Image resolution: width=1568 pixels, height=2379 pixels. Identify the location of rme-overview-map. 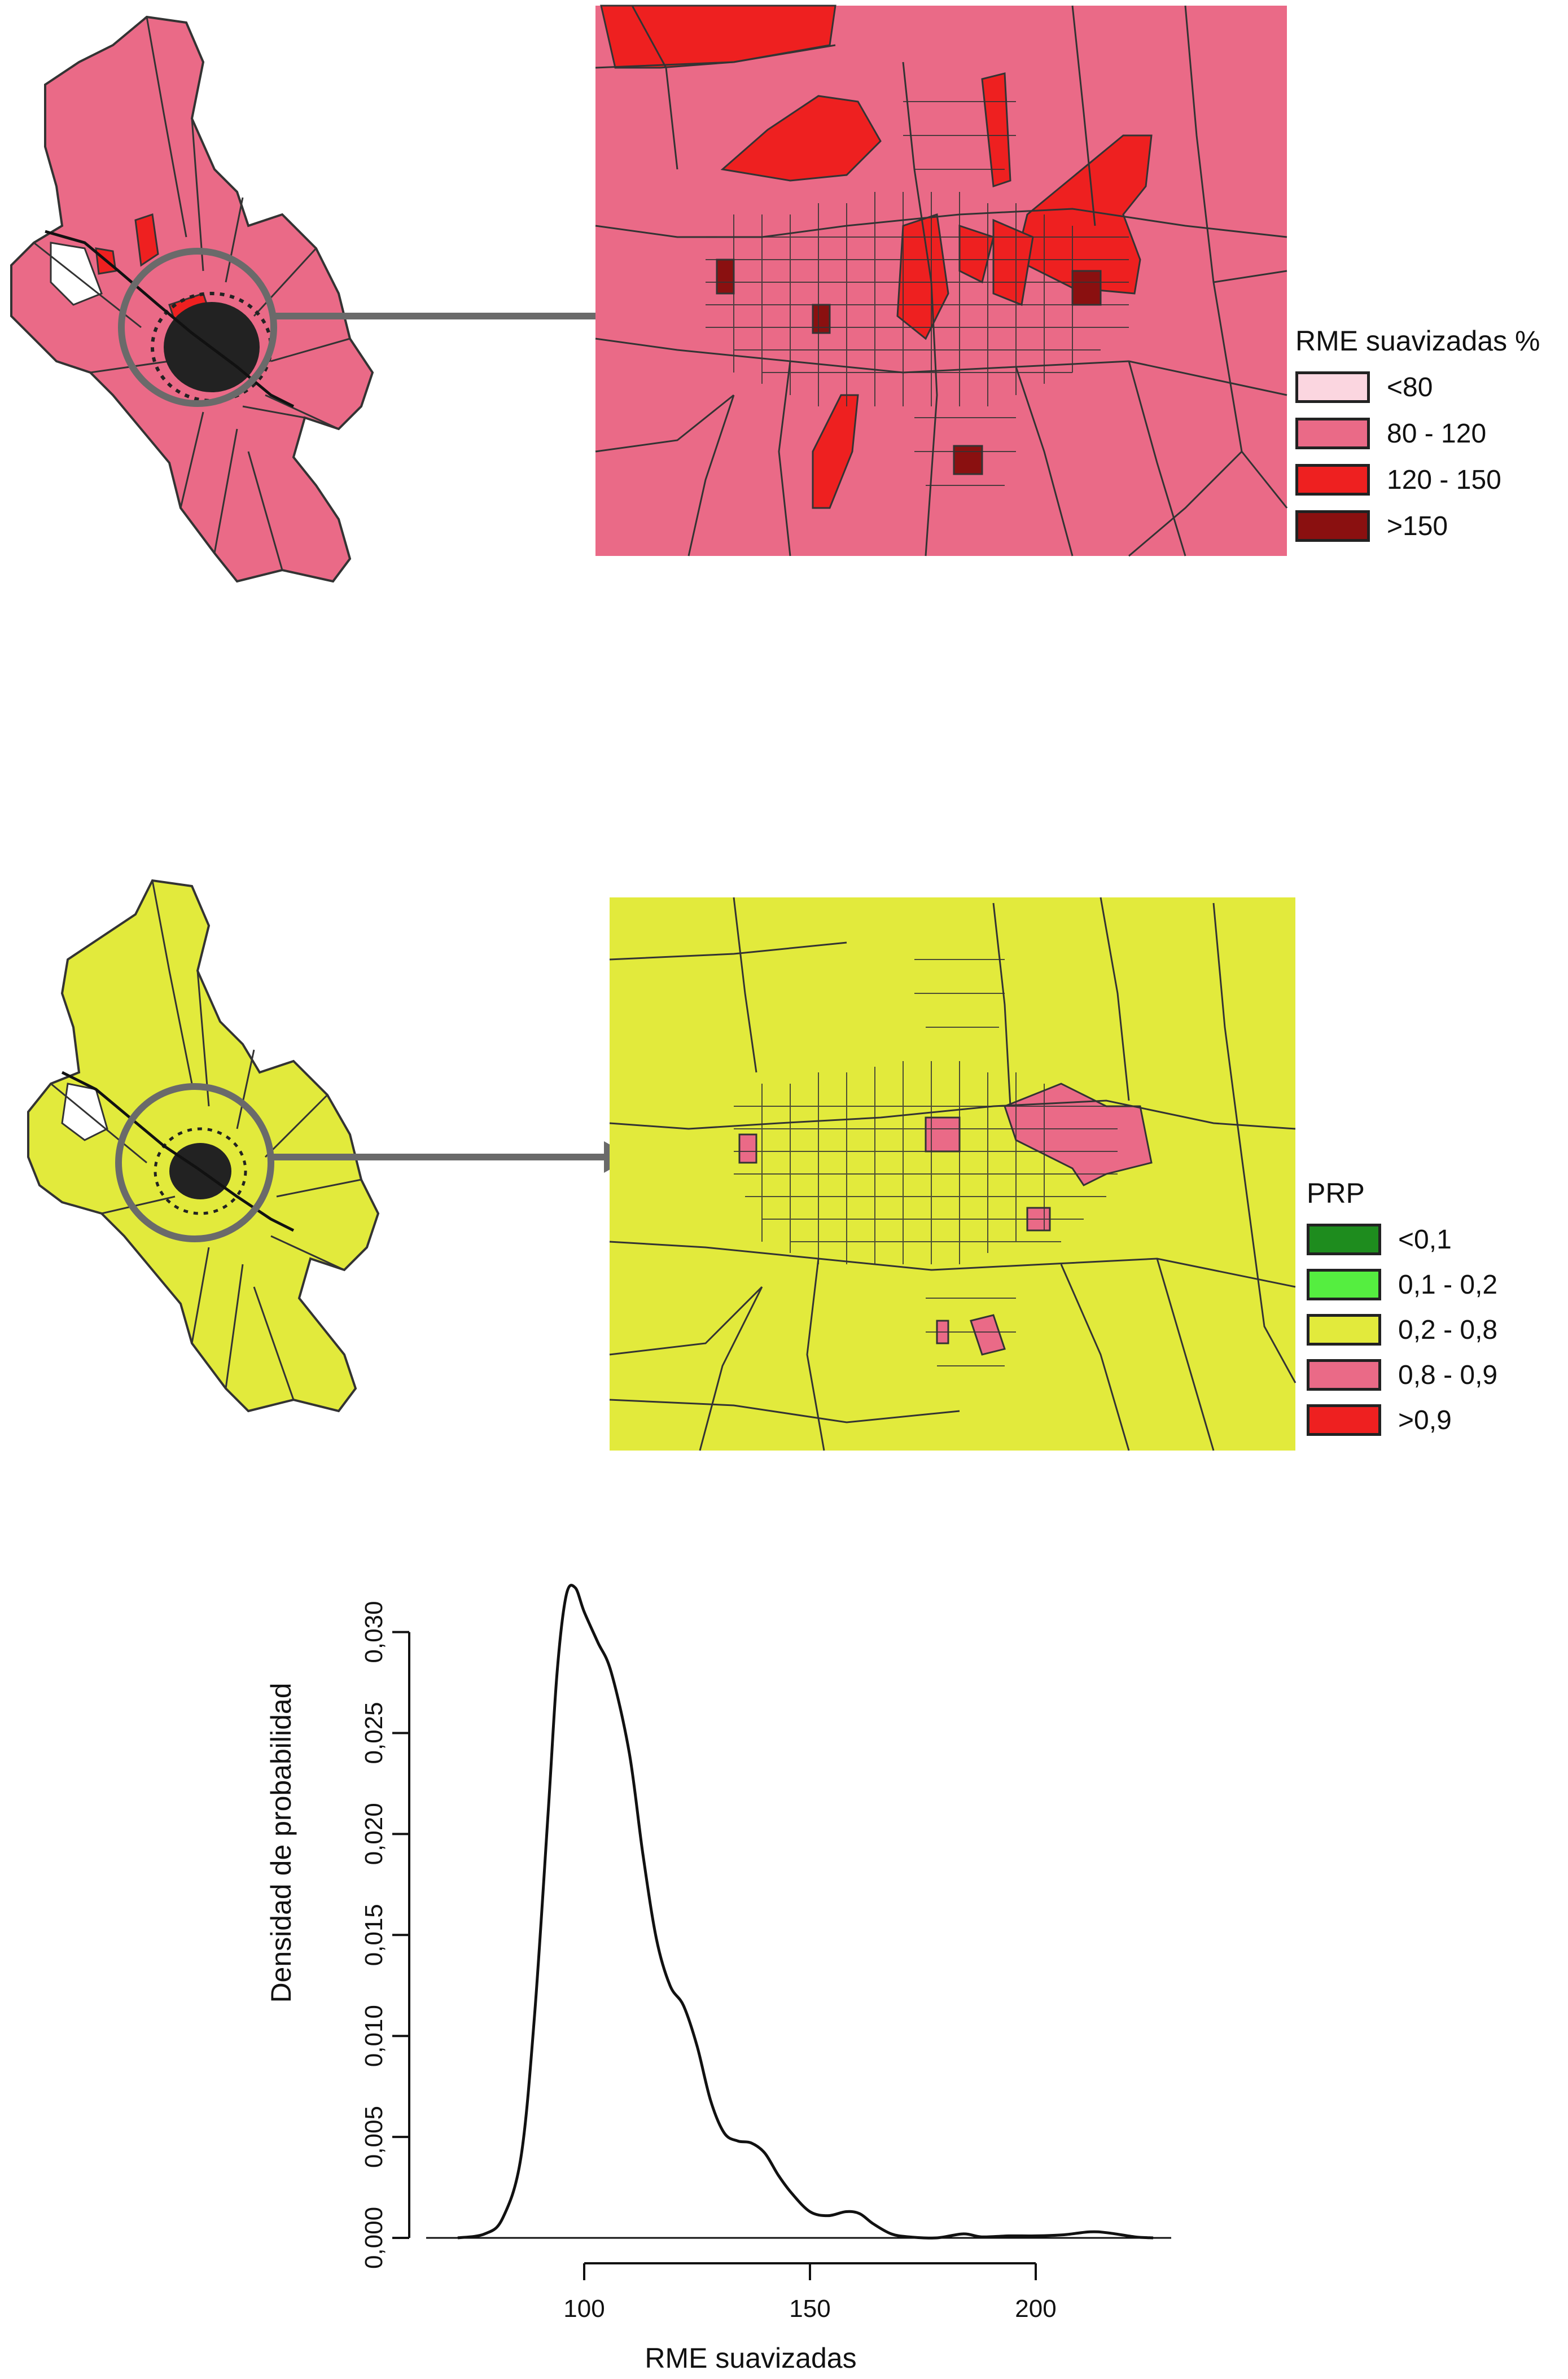
(192, 299).